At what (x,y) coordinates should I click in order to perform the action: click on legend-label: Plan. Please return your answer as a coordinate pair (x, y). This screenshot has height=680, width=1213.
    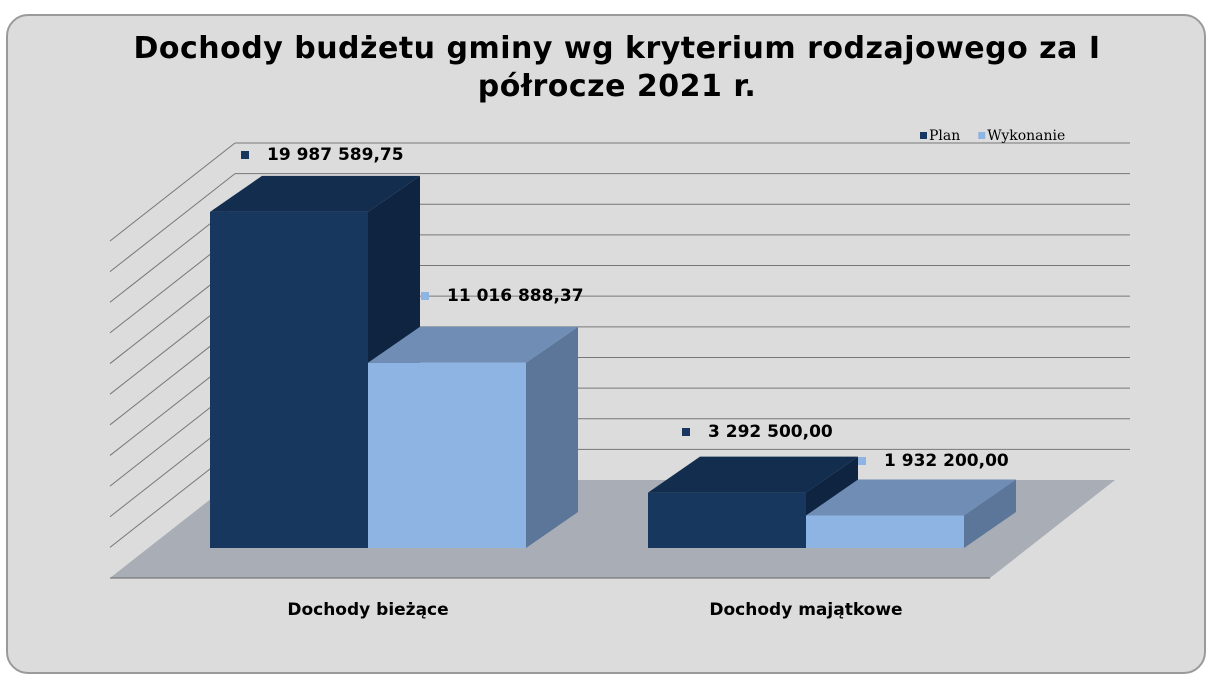
    Looking at the image, I should click on (944, 136).